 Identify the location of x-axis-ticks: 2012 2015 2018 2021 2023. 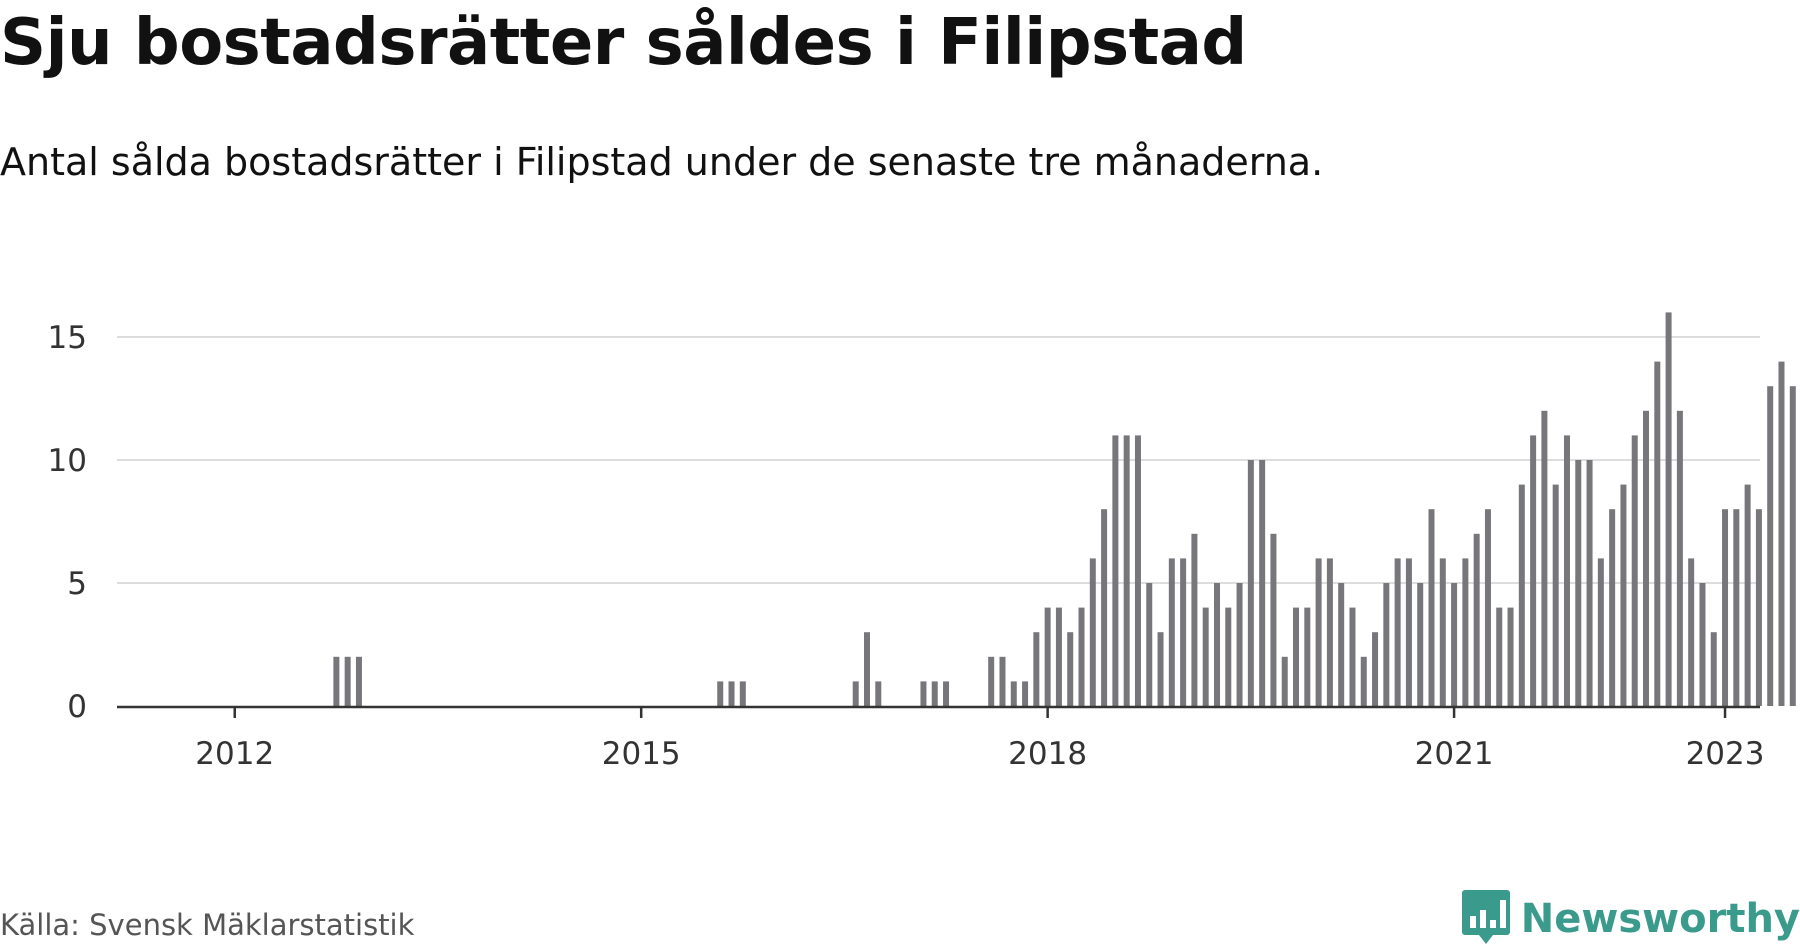
(979, 740).